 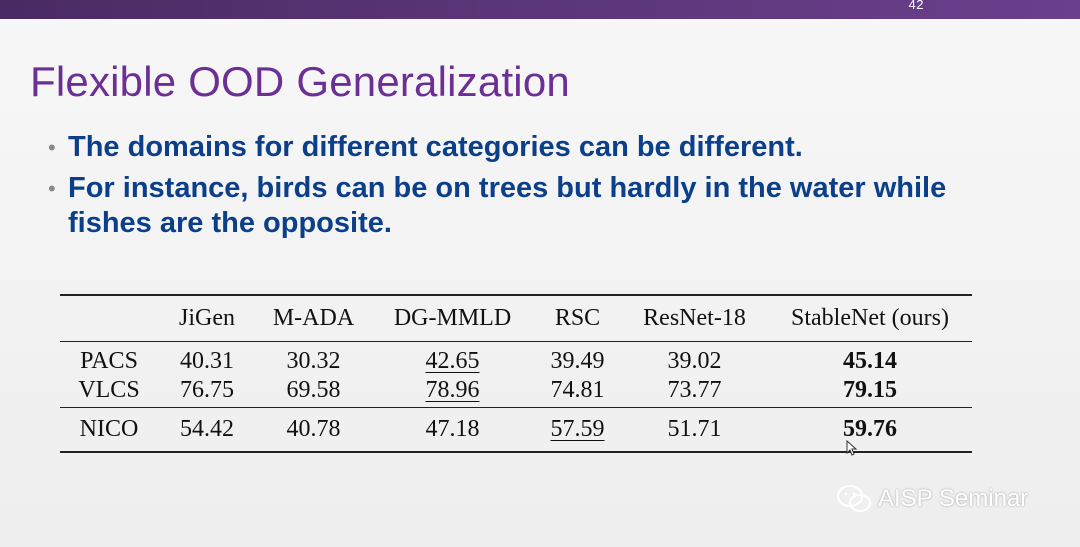 I want to click on table-corner-cell, so click(x=109, y=318).